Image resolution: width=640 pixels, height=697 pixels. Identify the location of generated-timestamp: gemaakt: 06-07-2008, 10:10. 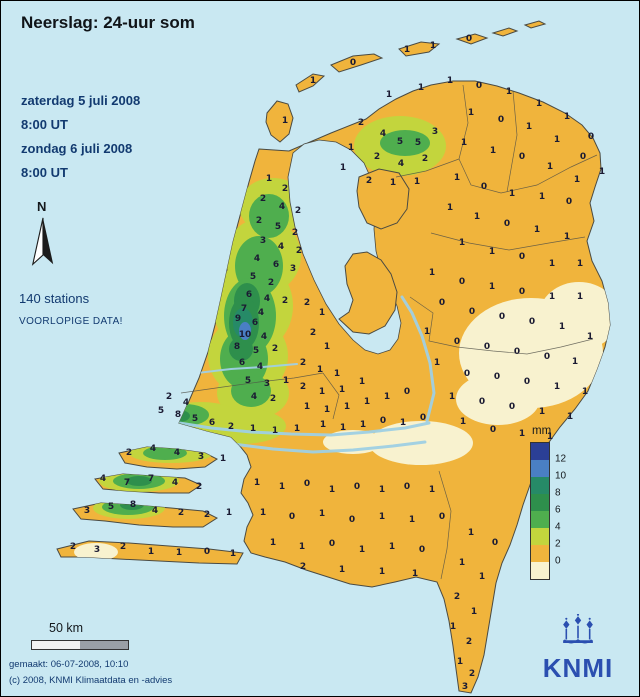
(69, 664).